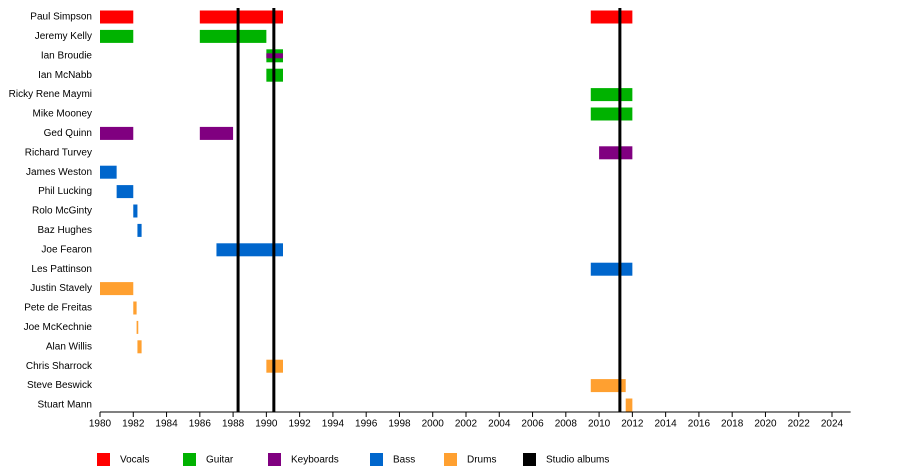 This screenshot has height=470, width=900. I want to click on x-tick-label: 2006, so click(532, 424).